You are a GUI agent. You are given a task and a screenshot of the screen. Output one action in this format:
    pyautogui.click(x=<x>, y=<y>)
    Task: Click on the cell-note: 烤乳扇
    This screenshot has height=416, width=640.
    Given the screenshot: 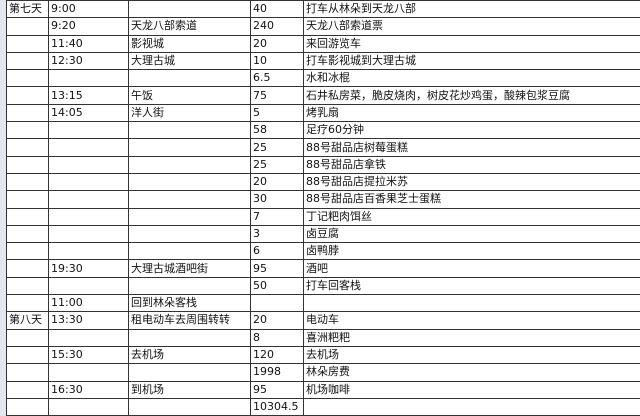 What is the action you would take?
    pyautogui.click(x=471, y=113)
    